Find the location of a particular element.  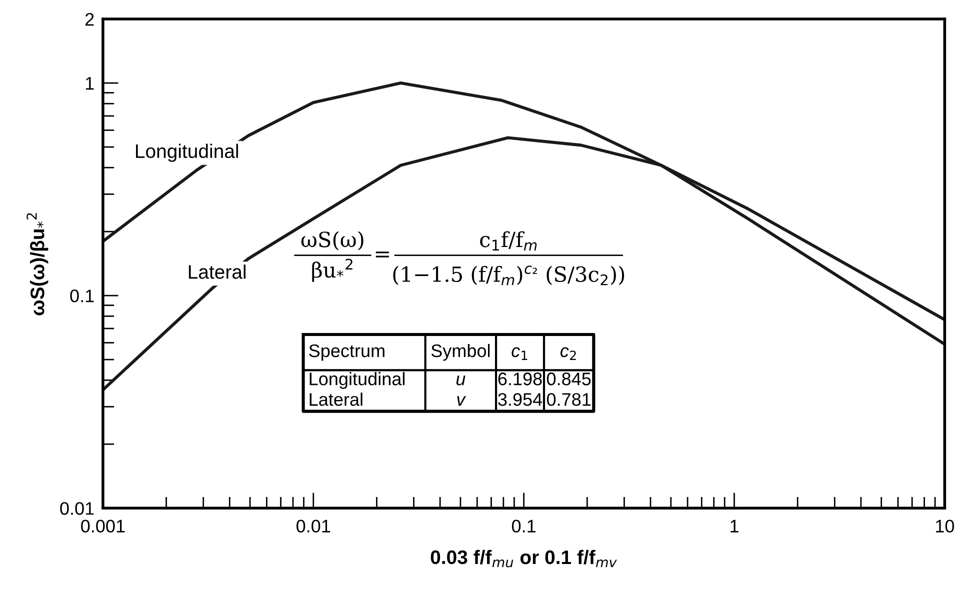

x-tick-label: 1 is located at coordinates (734, 526).